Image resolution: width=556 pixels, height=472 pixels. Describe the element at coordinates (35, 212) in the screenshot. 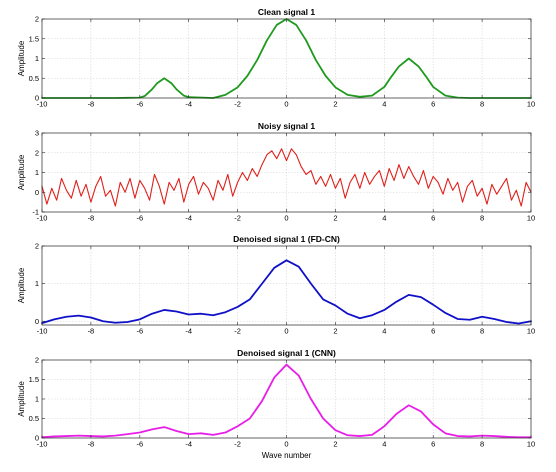

I see `y-tick-label: -1` at that location.